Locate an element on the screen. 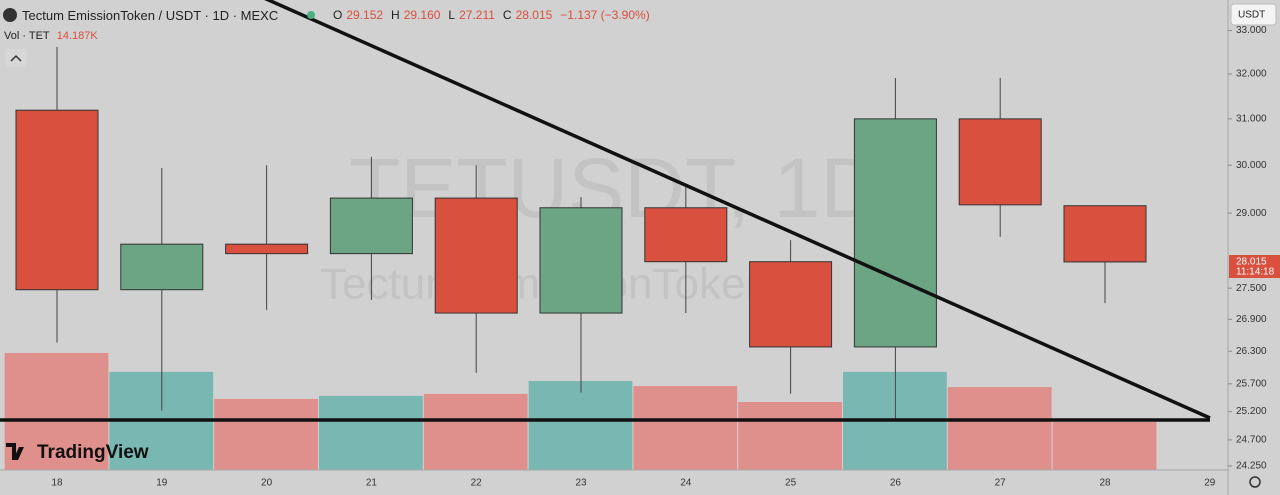 The height and width of the screenshot is (495, 1280). collapse-icon is located at coordinates (16, 58).